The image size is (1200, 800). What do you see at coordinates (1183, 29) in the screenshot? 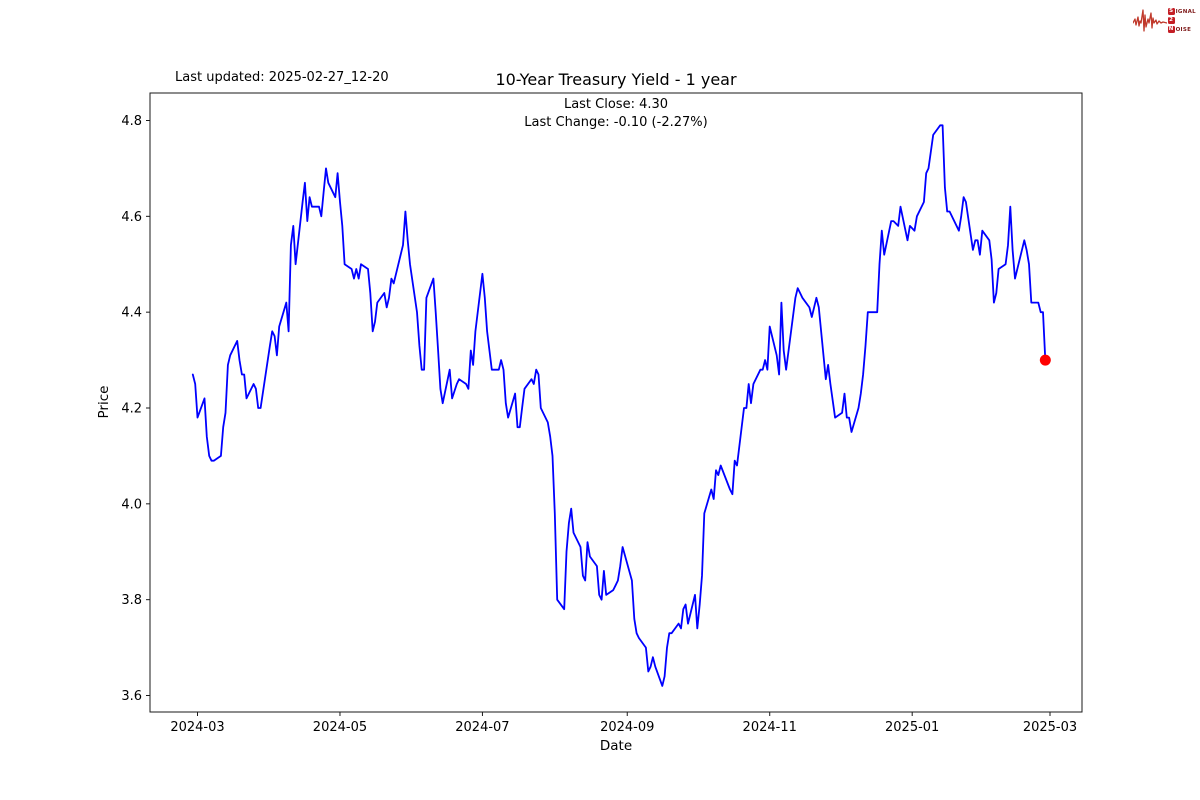
I see `logo-text-oise: OISE` at bounding box center [1183, 29].